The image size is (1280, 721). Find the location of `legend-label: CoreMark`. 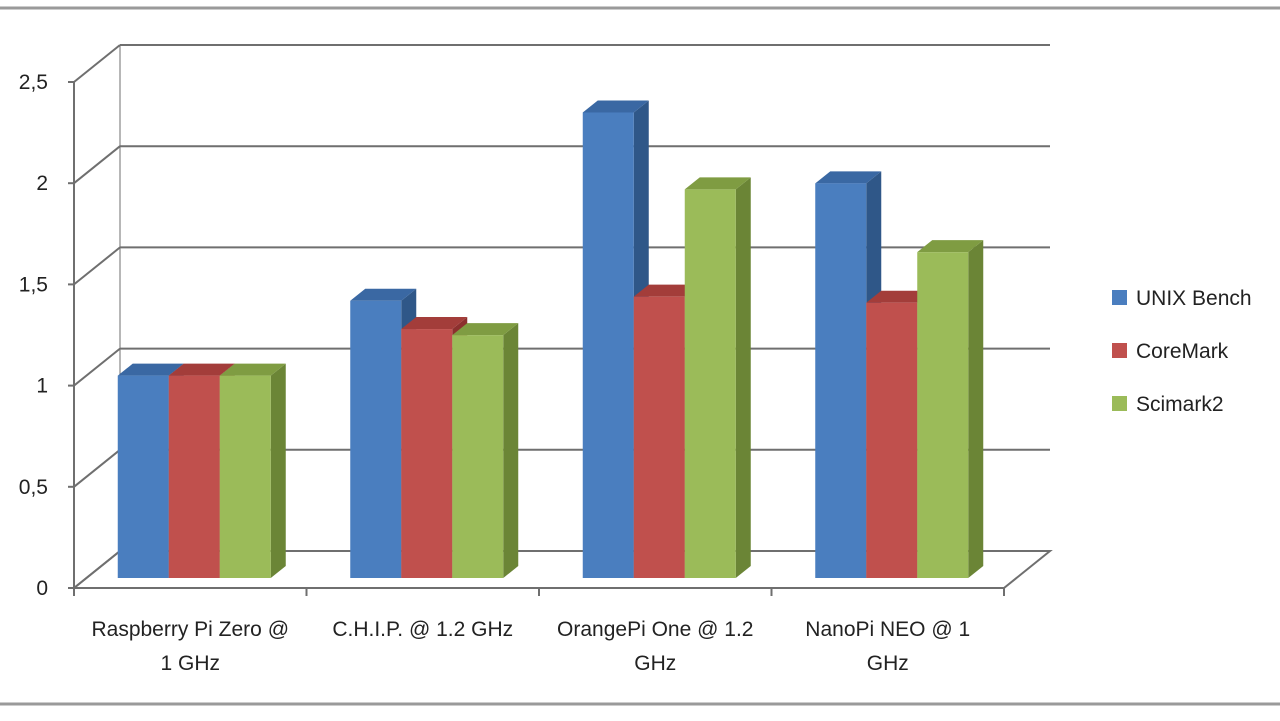

legend-label: CoreMark is located at coordinates (1182, 351).